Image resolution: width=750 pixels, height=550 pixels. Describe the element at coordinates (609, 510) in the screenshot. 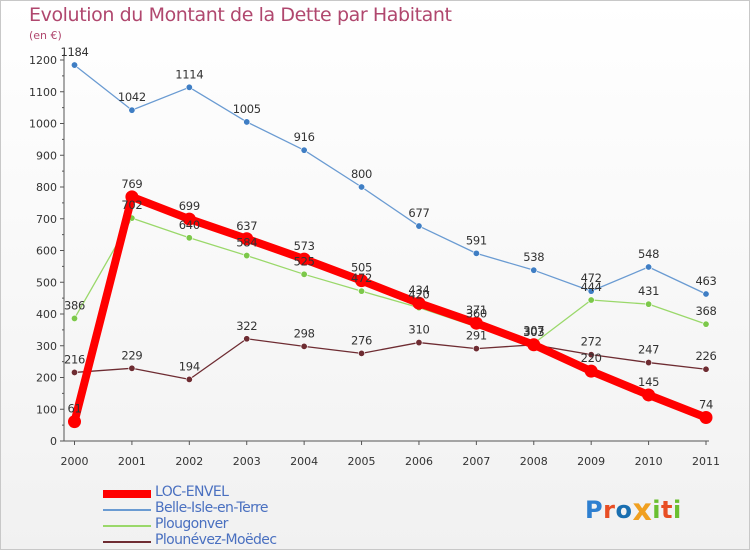

I see `logo-letter: r` at that location.